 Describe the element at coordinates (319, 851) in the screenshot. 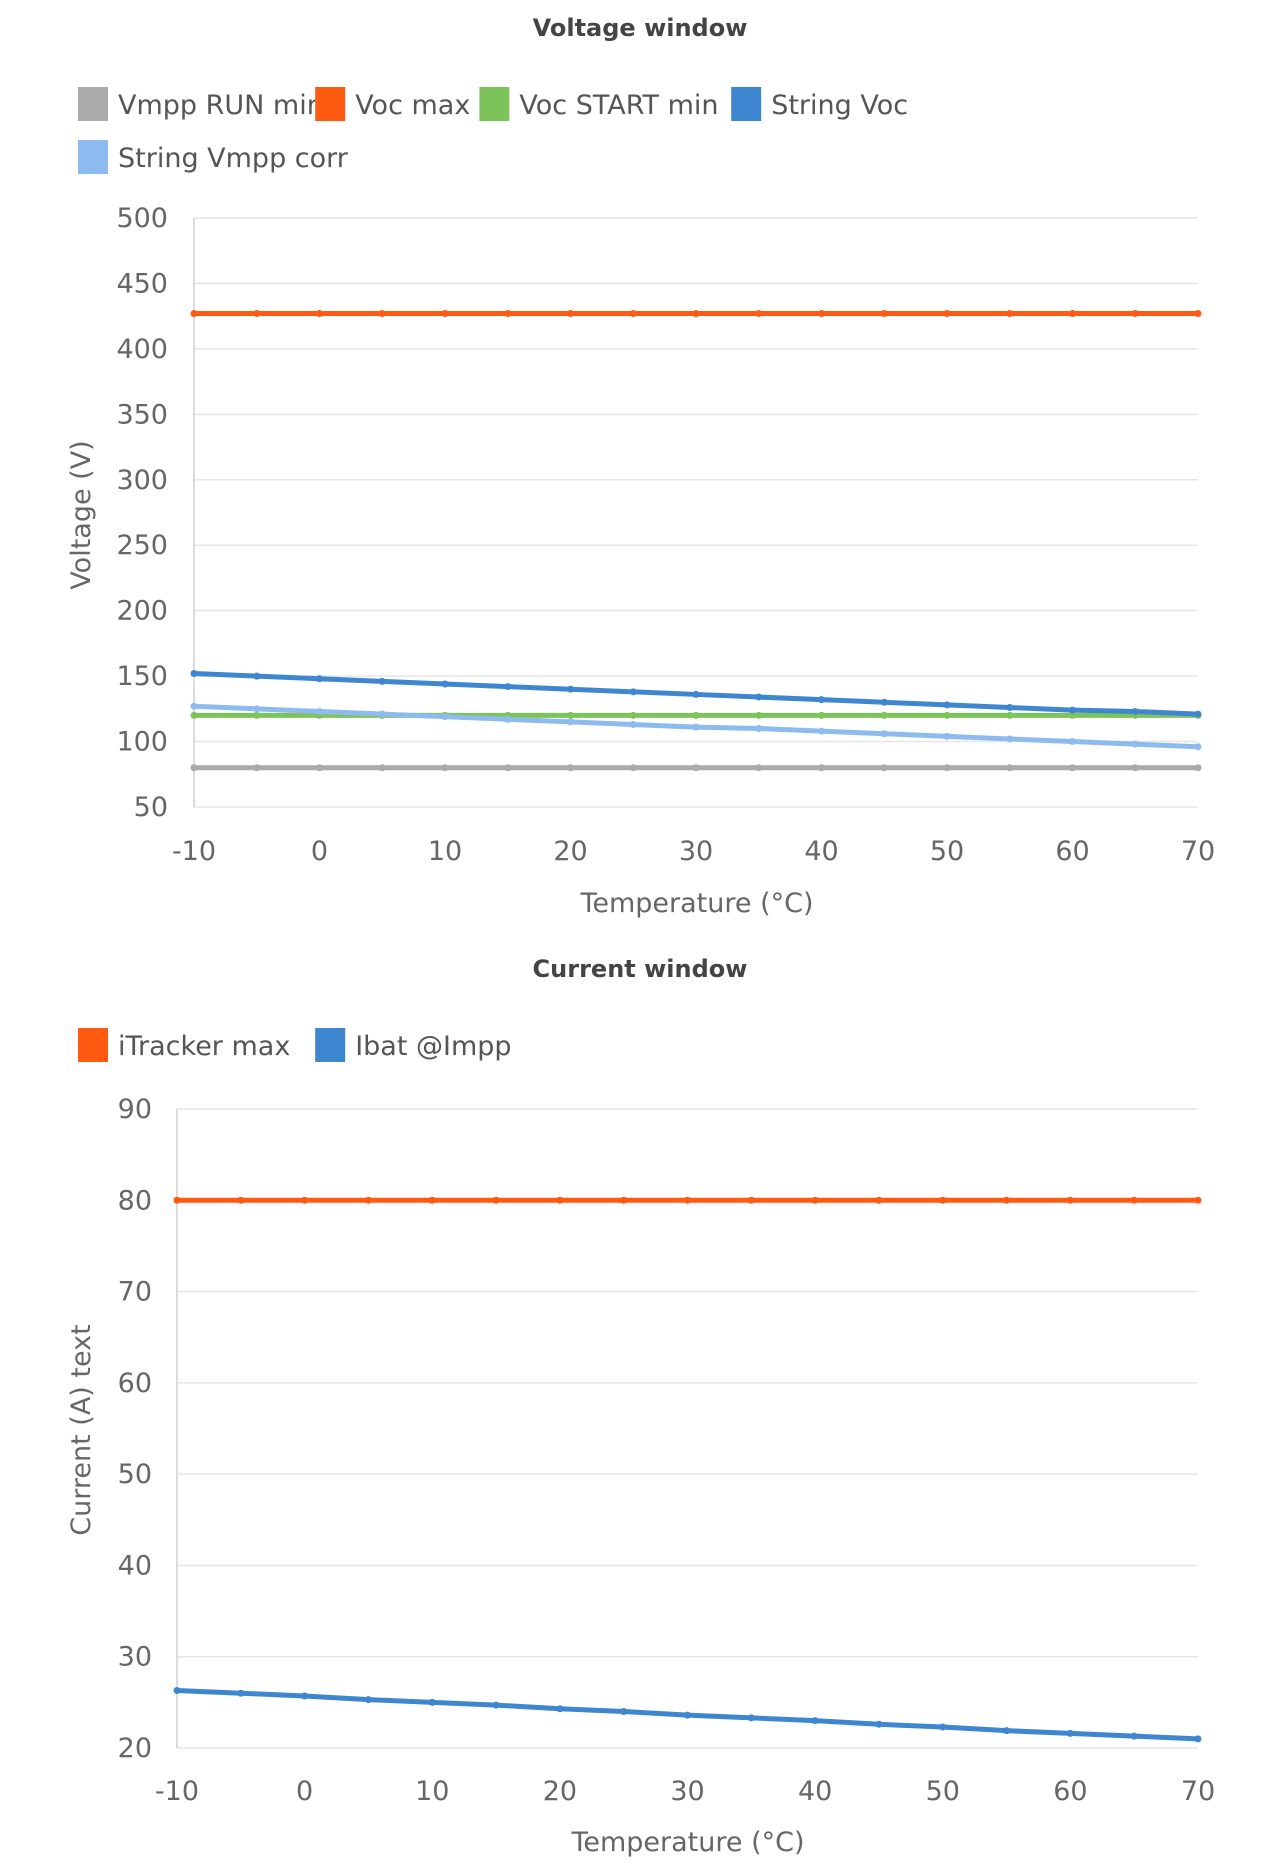

I see `voltage-x-tick-label: 0` at that location.